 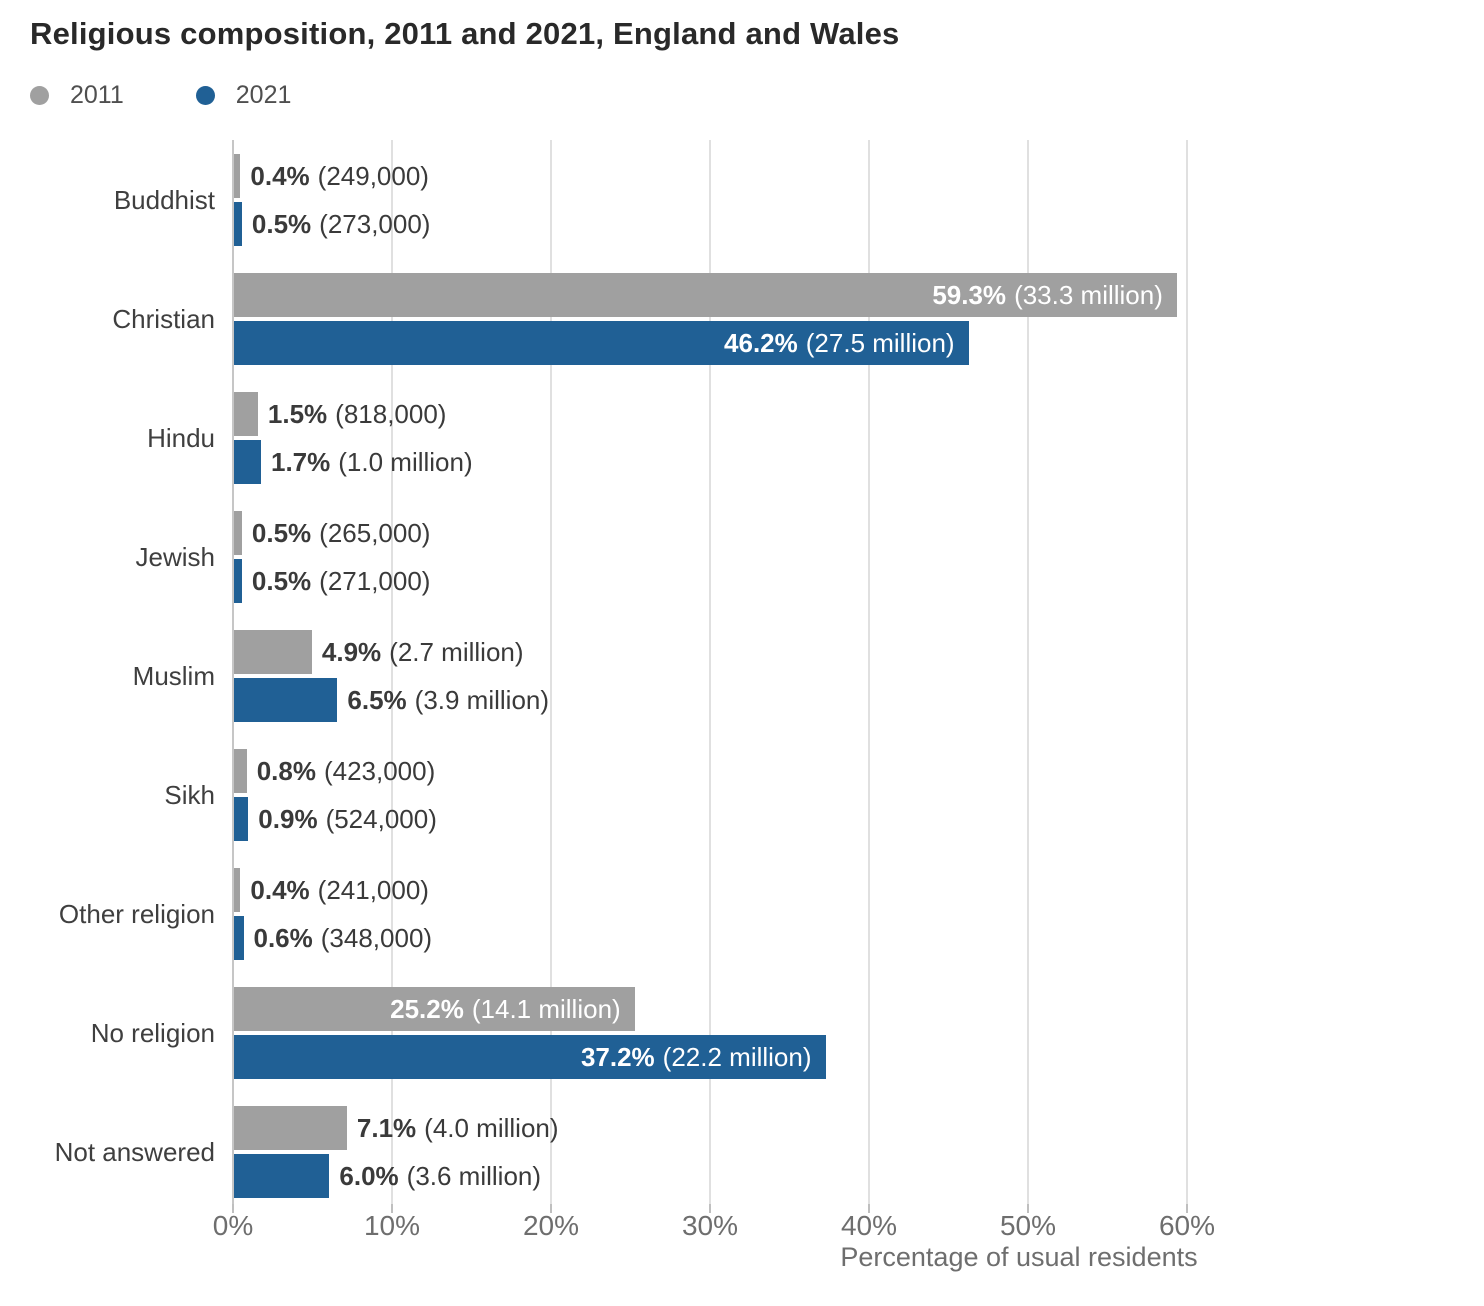 I want to click on category-label-not-answered: Not answered, so click(x=134, y=1151).